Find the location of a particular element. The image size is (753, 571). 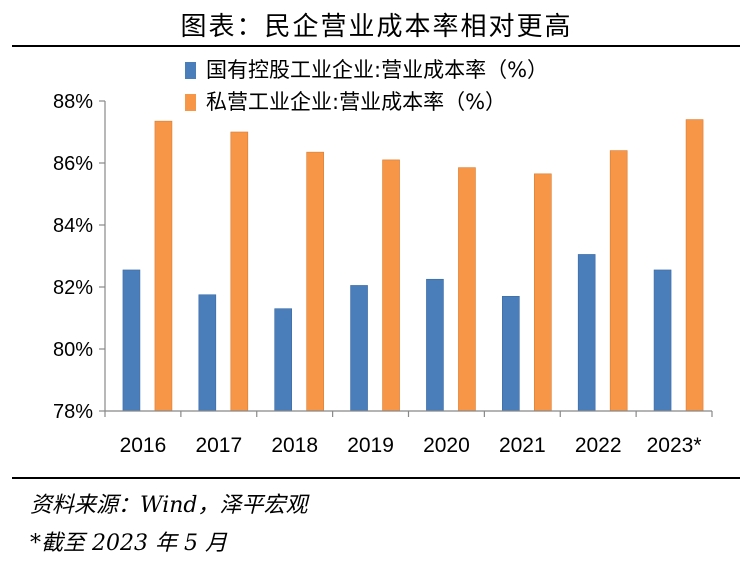

x-tick-label: 2019 is located at coordinates (370, 445).